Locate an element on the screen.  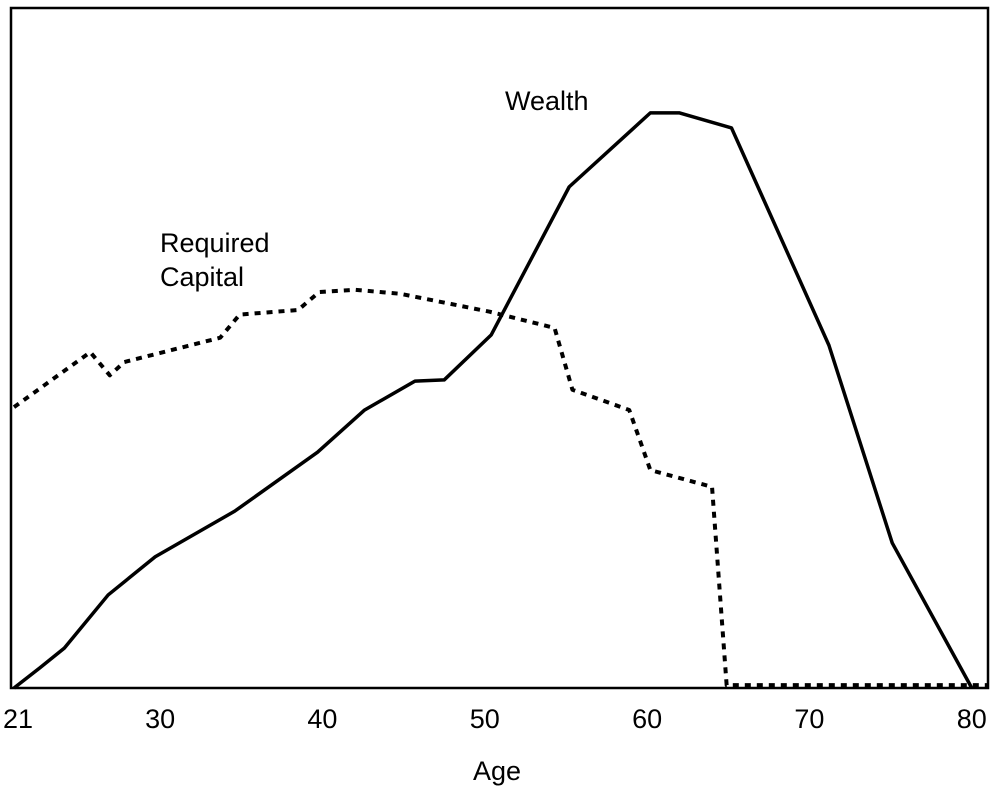
x-tick-label: 80 is located at coordinates (972, 719).